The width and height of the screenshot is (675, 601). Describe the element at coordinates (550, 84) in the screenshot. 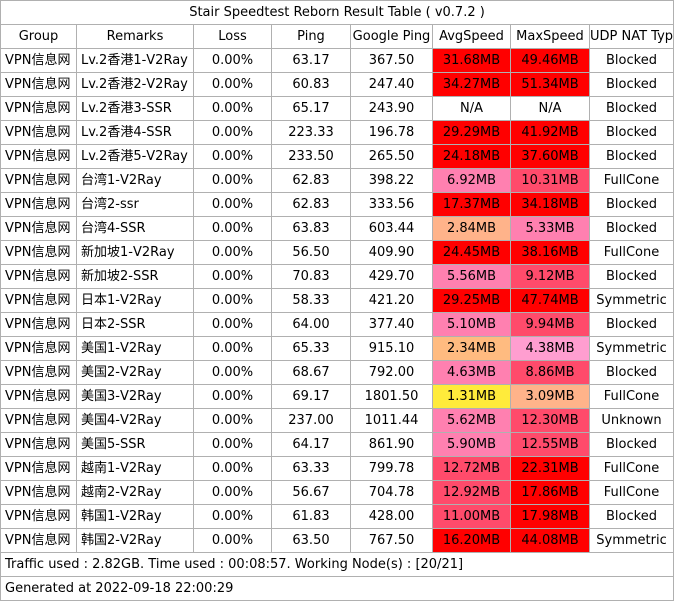

I see `cell-max-speed: 51.34MB` at that location.